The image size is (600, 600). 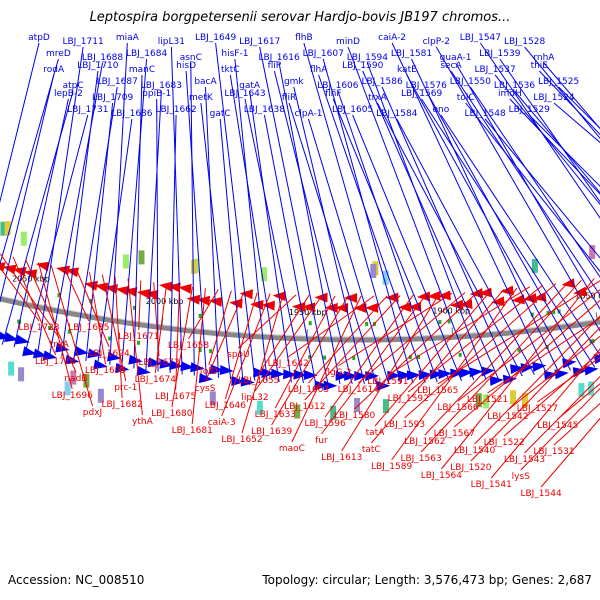 I want to click on gene-label: LBJ_1687, so click(x=117, y=82).